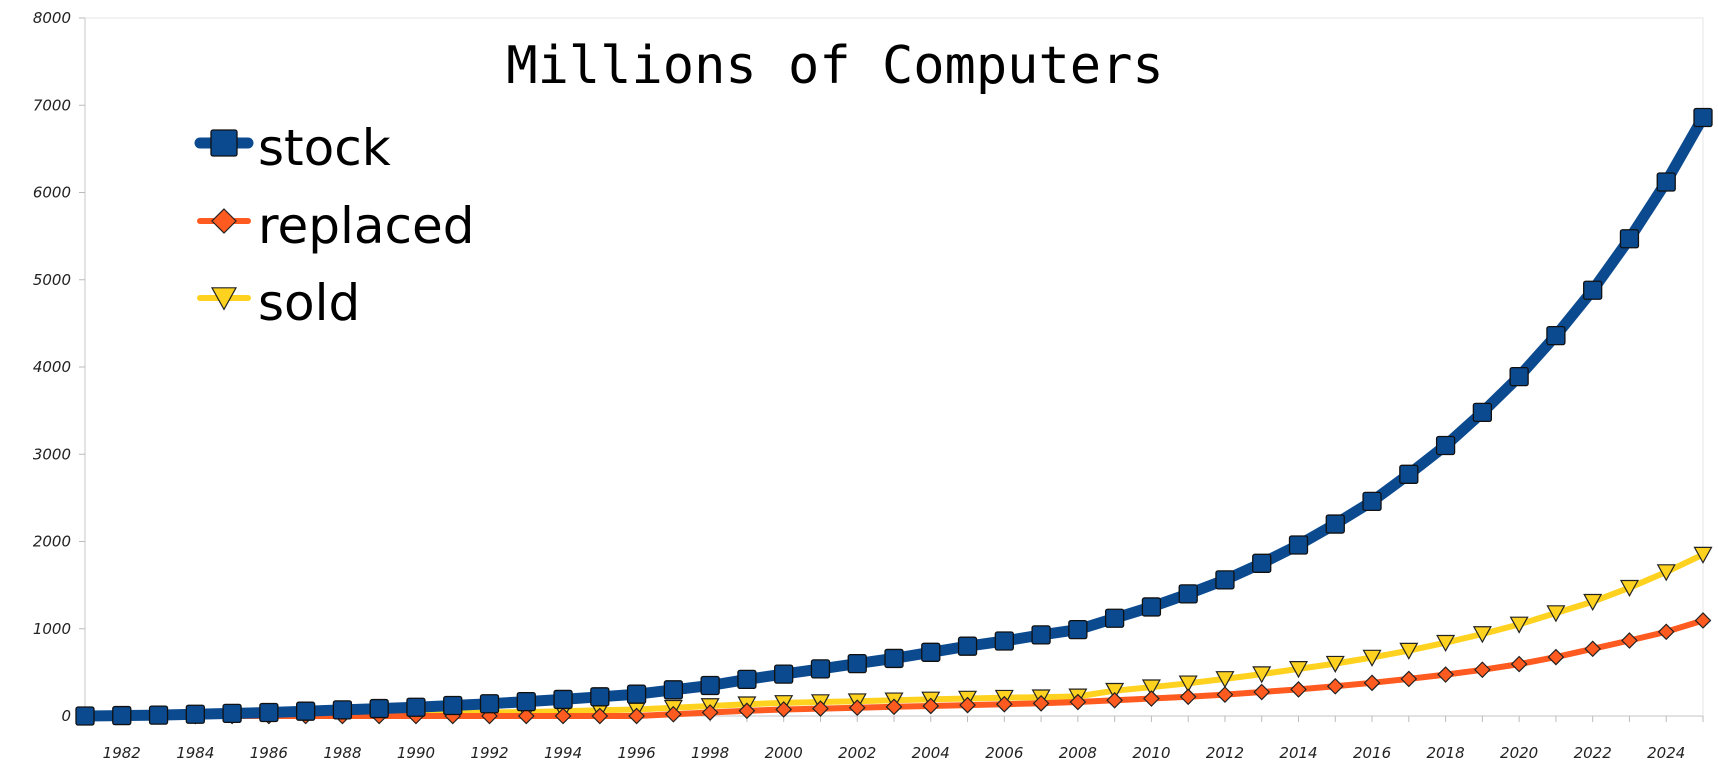  Describe the element at coordinates (834, 66) in the screenshot. I see `chart-title: Millions of Computers` at that location.